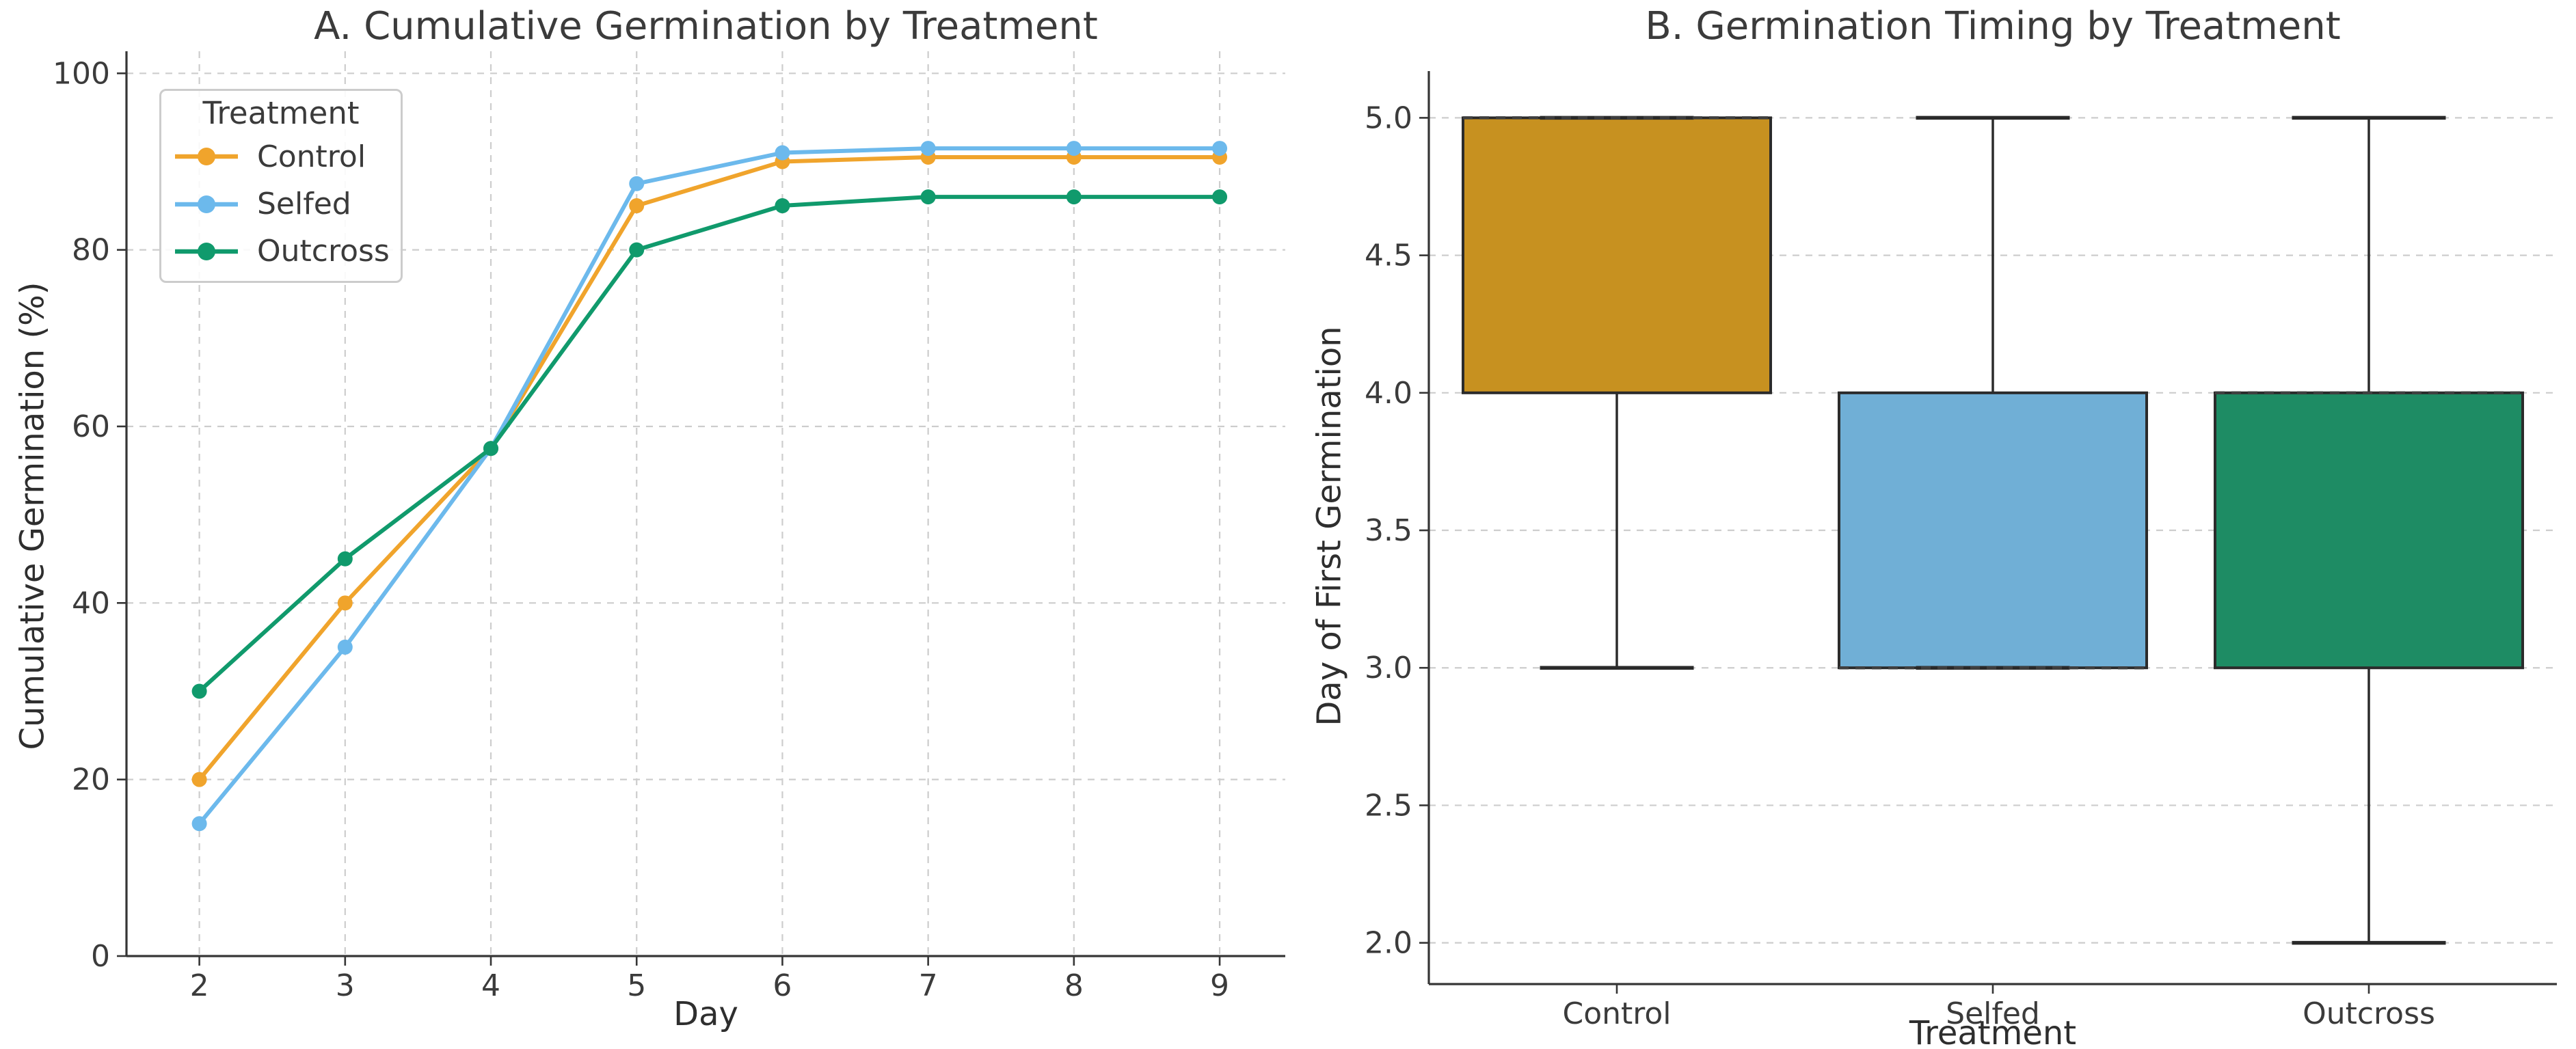  What do you see at coordinates (1388, 118) in the screenshot?
I see `y-tick-label: 5.0` at bounding box center [1388, 118].